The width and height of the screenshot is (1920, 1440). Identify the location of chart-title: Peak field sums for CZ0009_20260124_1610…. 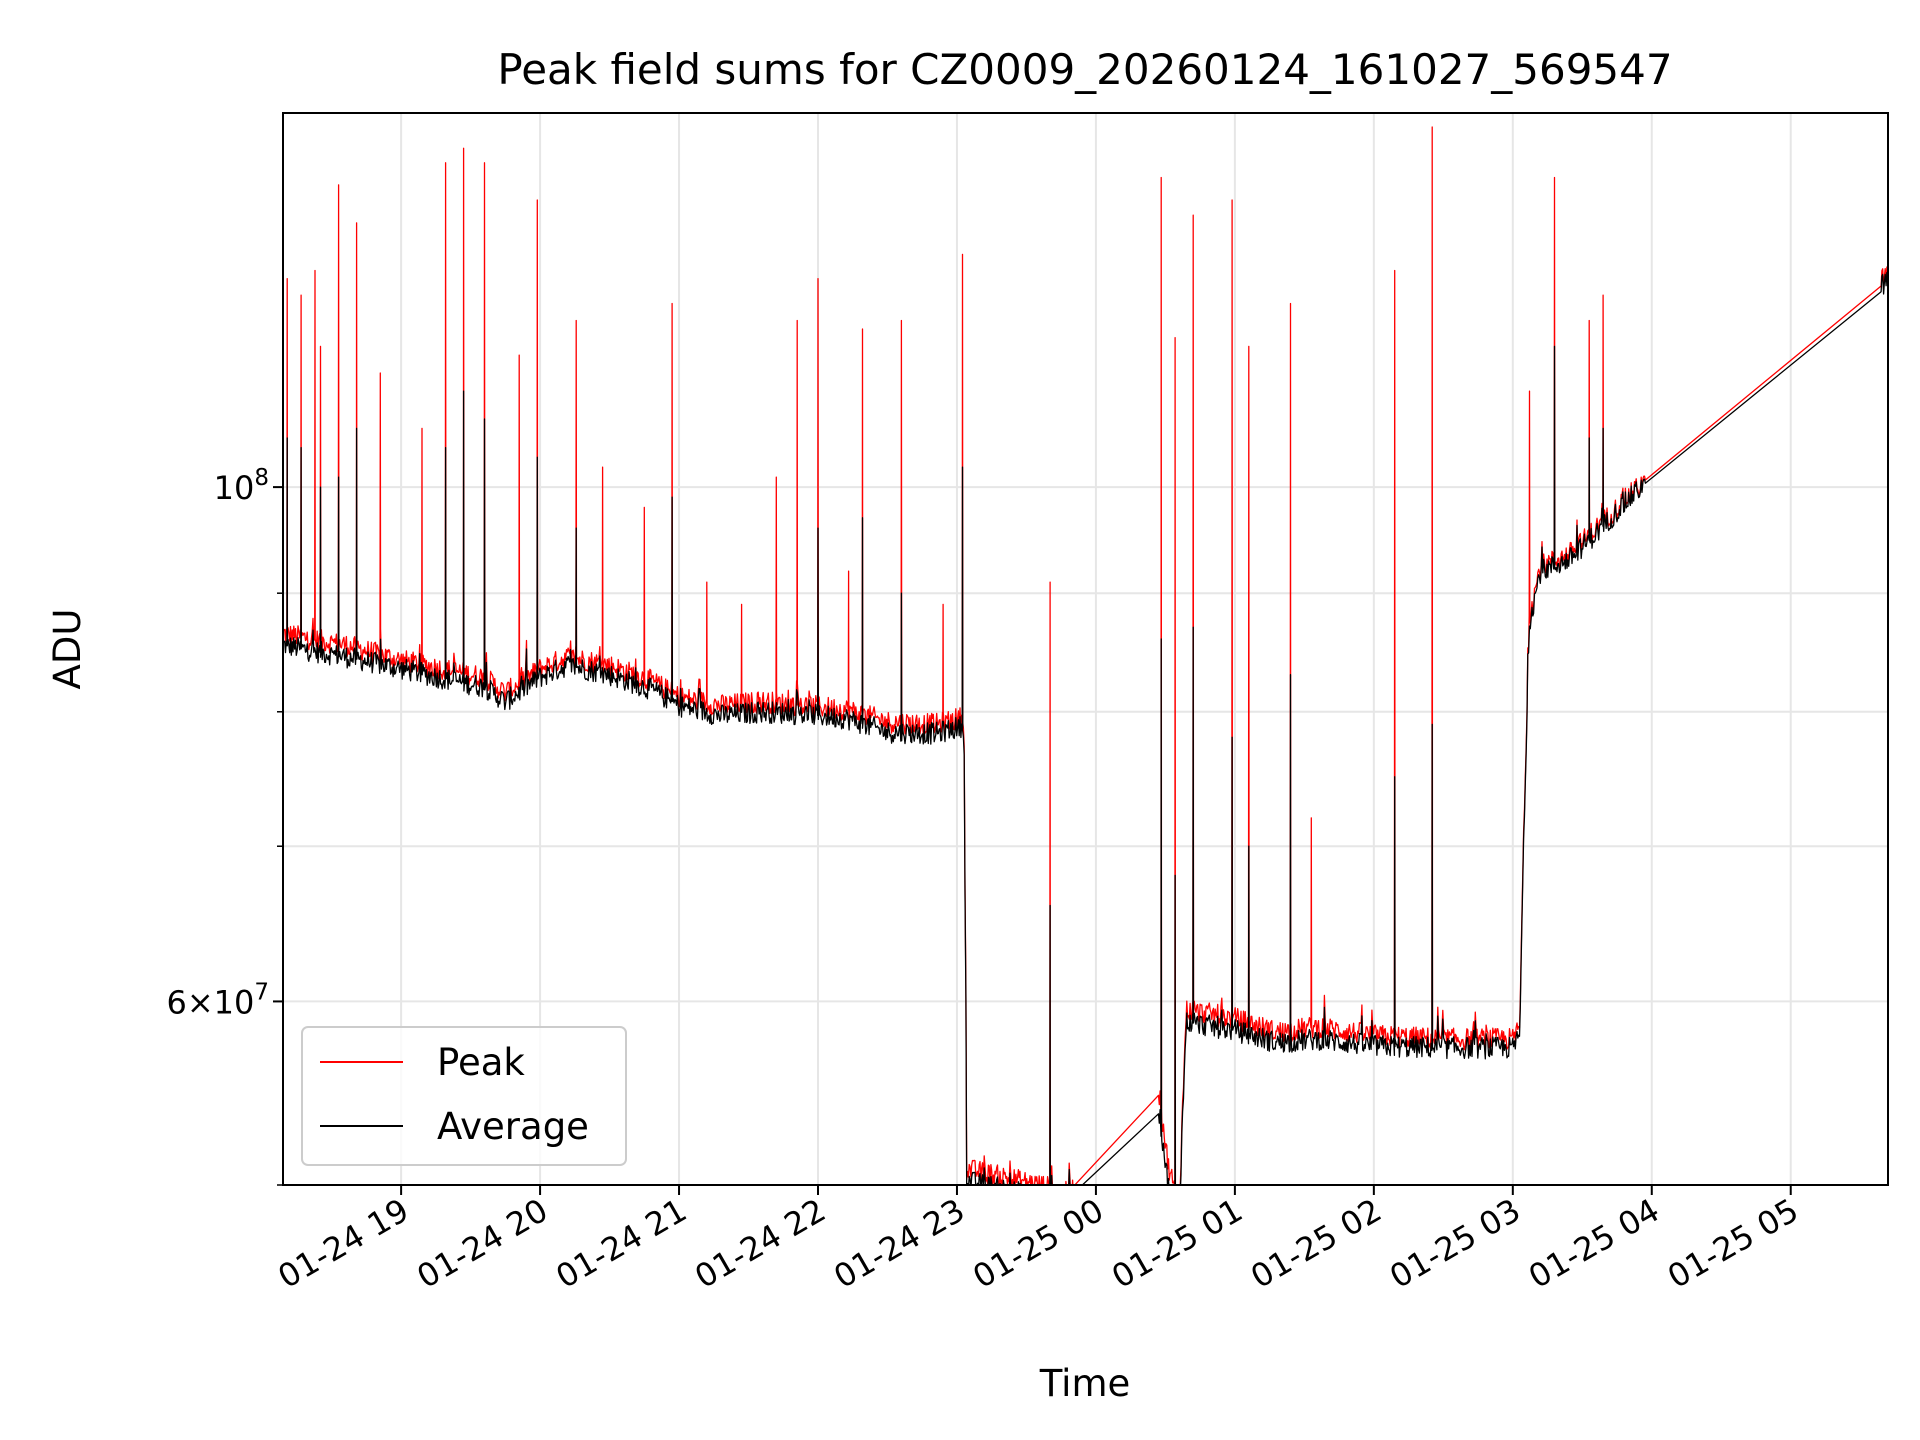
(1084, 69).